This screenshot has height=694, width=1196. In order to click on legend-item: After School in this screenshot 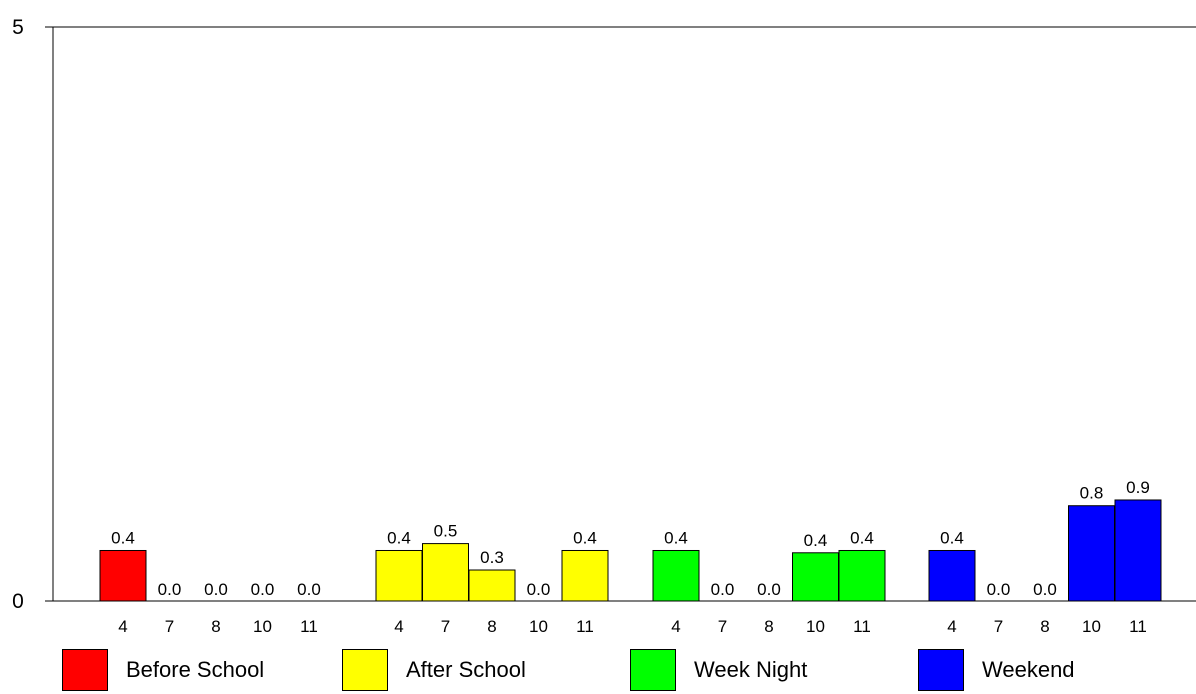, I will do `click(434, 670)`.